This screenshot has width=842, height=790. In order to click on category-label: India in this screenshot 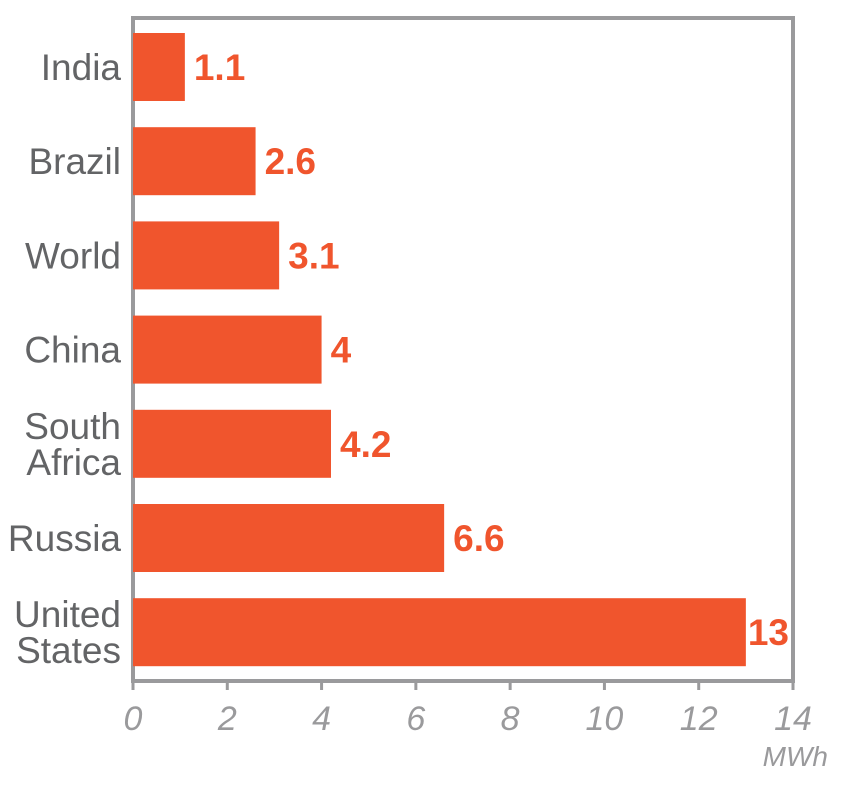, I will do `click(81, 67)`.